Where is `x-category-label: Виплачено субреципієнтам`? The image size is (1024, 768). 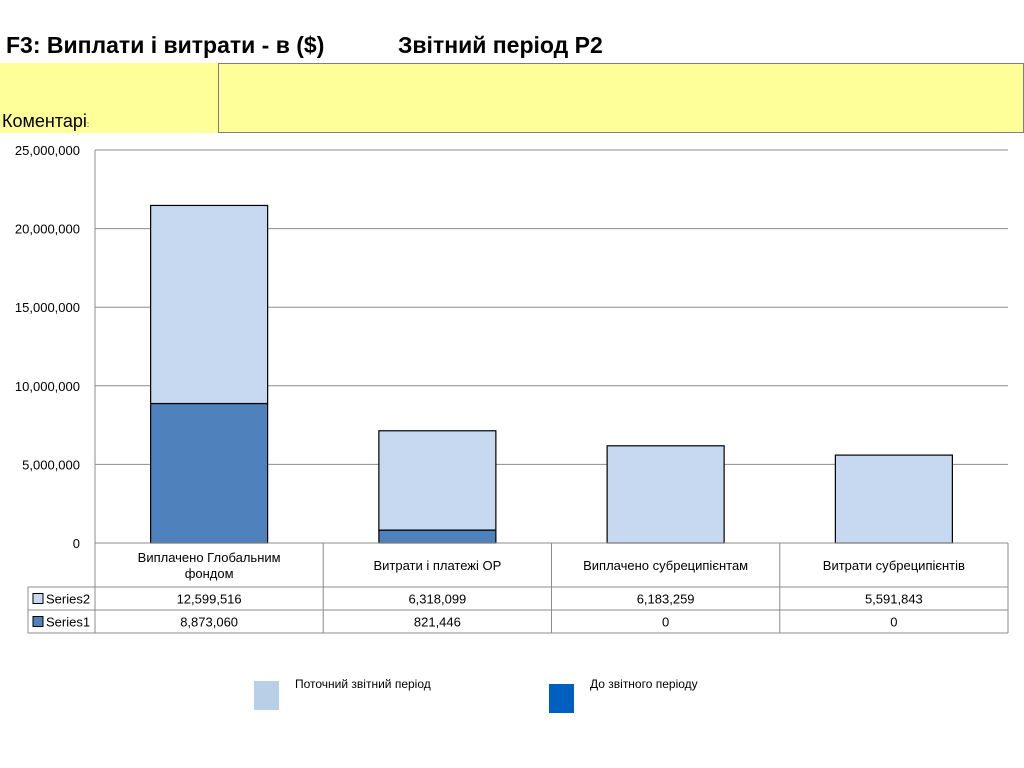
x-category-label: Виплачено субреципієнтам is located at coordinates (665, 565).